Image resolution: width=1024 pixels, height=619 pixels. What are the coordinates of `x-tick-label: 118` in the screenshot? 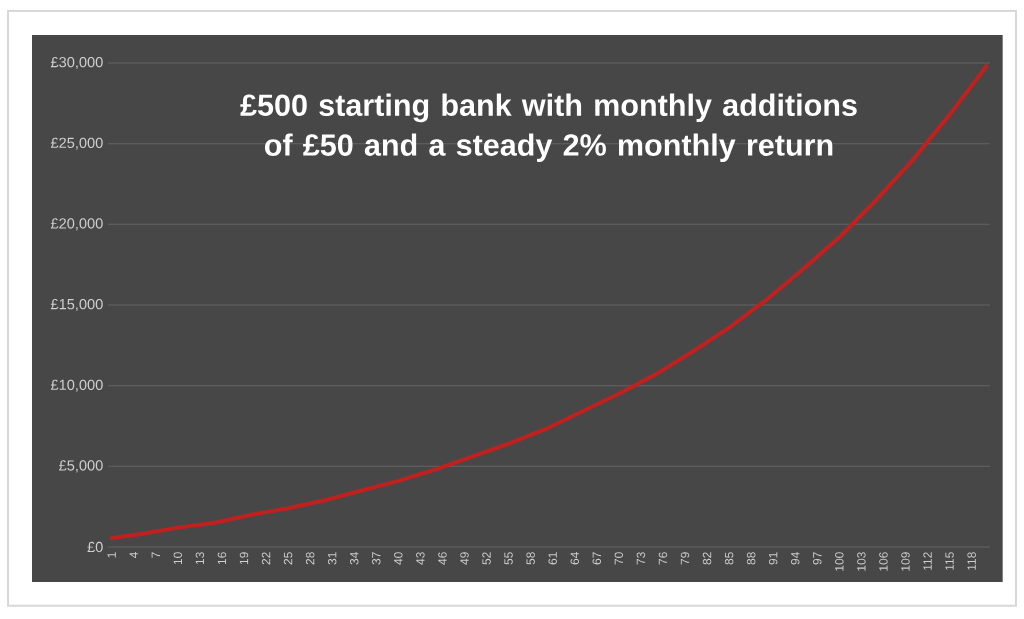 It's located at (971, 561).